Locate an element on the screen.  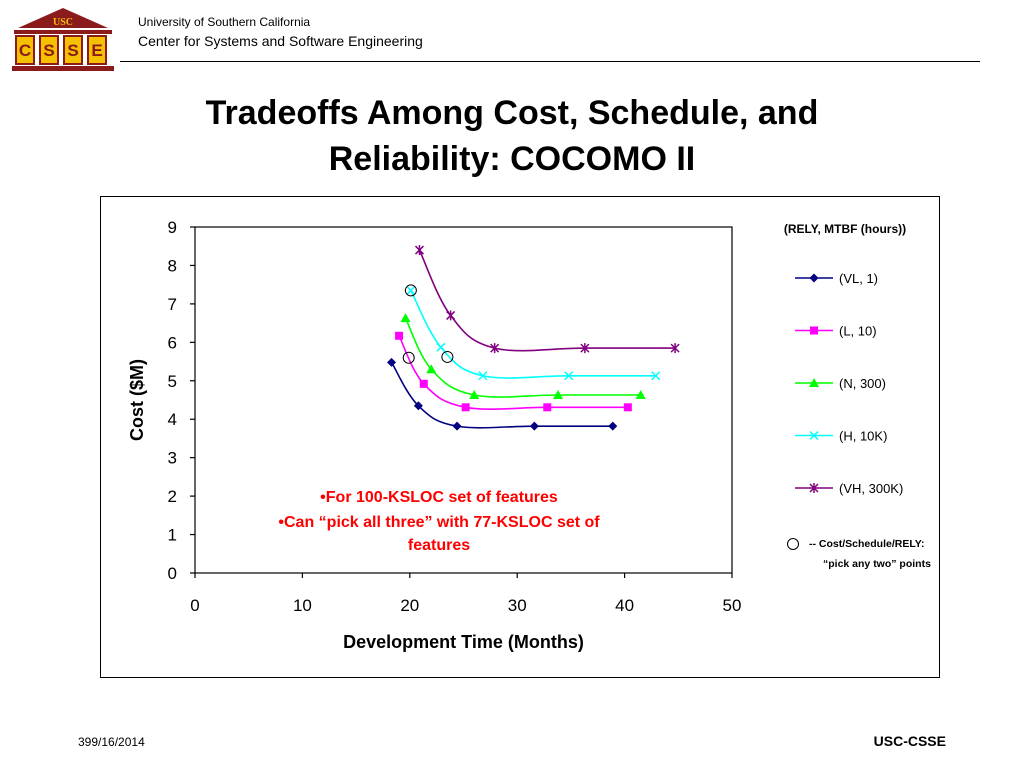
legend-label: (L, 10) is located at coordinates (858, 331).